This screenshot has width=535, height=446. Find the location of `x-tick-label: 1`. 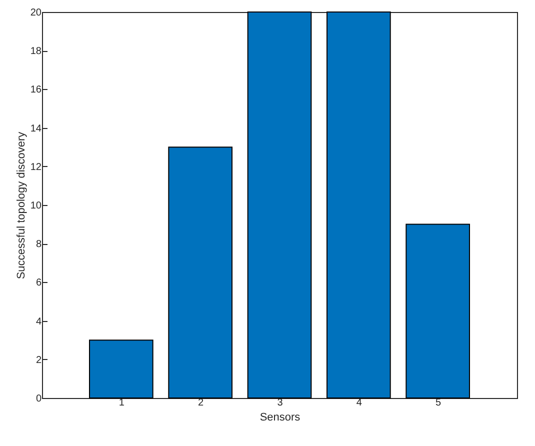

x-tick-label: 1 is located at coordinates (121, 403).